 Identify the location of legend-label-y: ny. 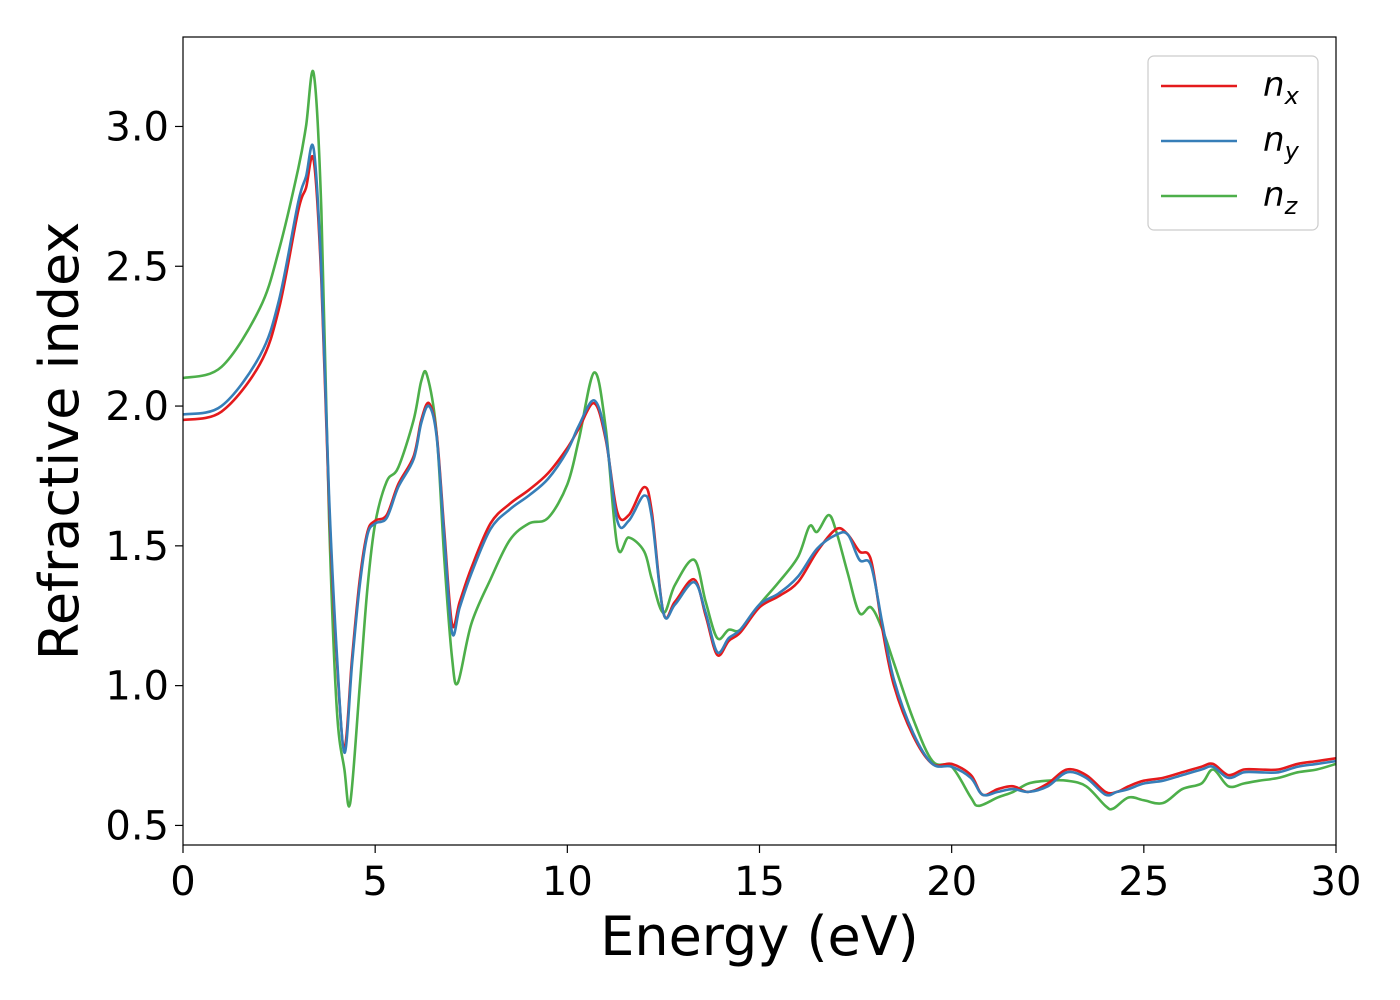
(1281, 142).